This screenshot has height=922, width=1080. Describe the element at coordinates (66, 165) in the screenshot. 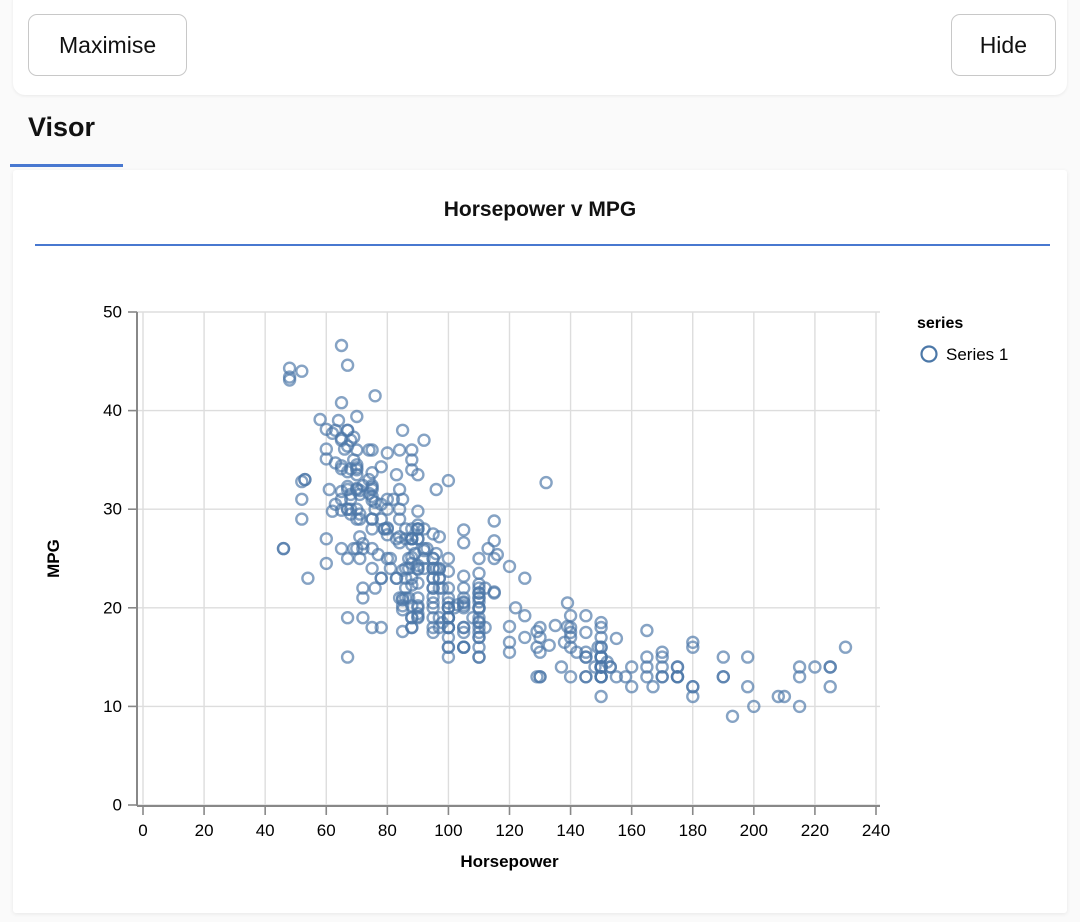

I see `active-tab-underline` at that location.